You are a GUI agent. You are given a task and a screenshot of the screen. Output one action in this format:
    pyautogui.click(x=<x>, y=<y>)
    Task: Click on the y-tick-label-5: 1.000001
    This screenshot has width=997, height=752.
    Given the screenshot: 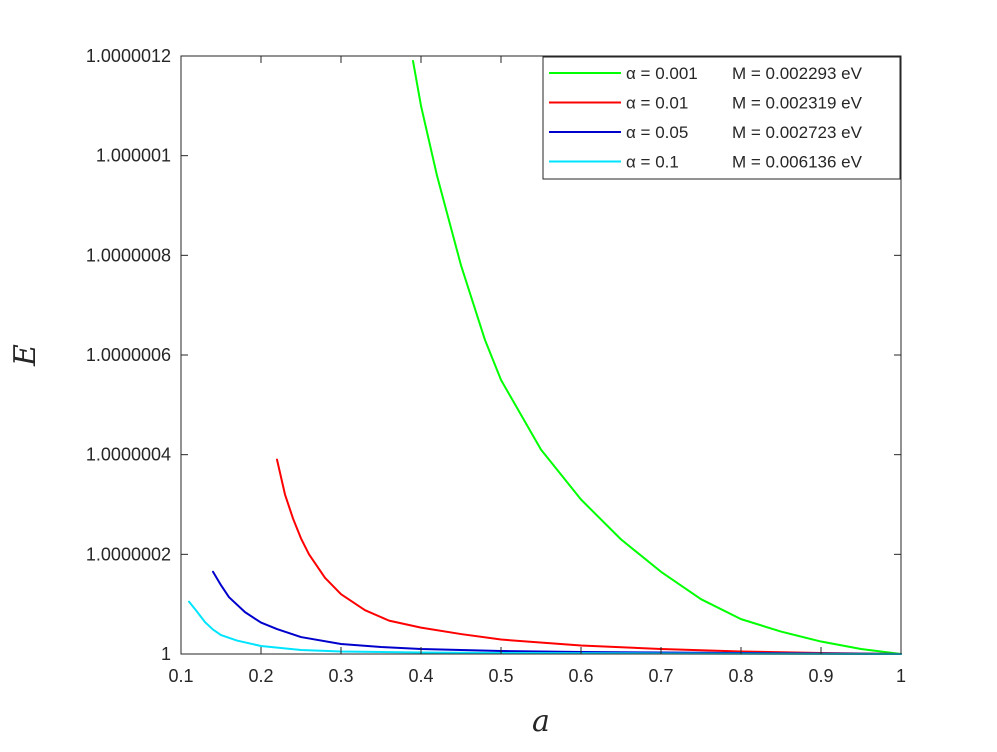 What is the action you would take?
    pyautogui.click(x=133, y=156)
    